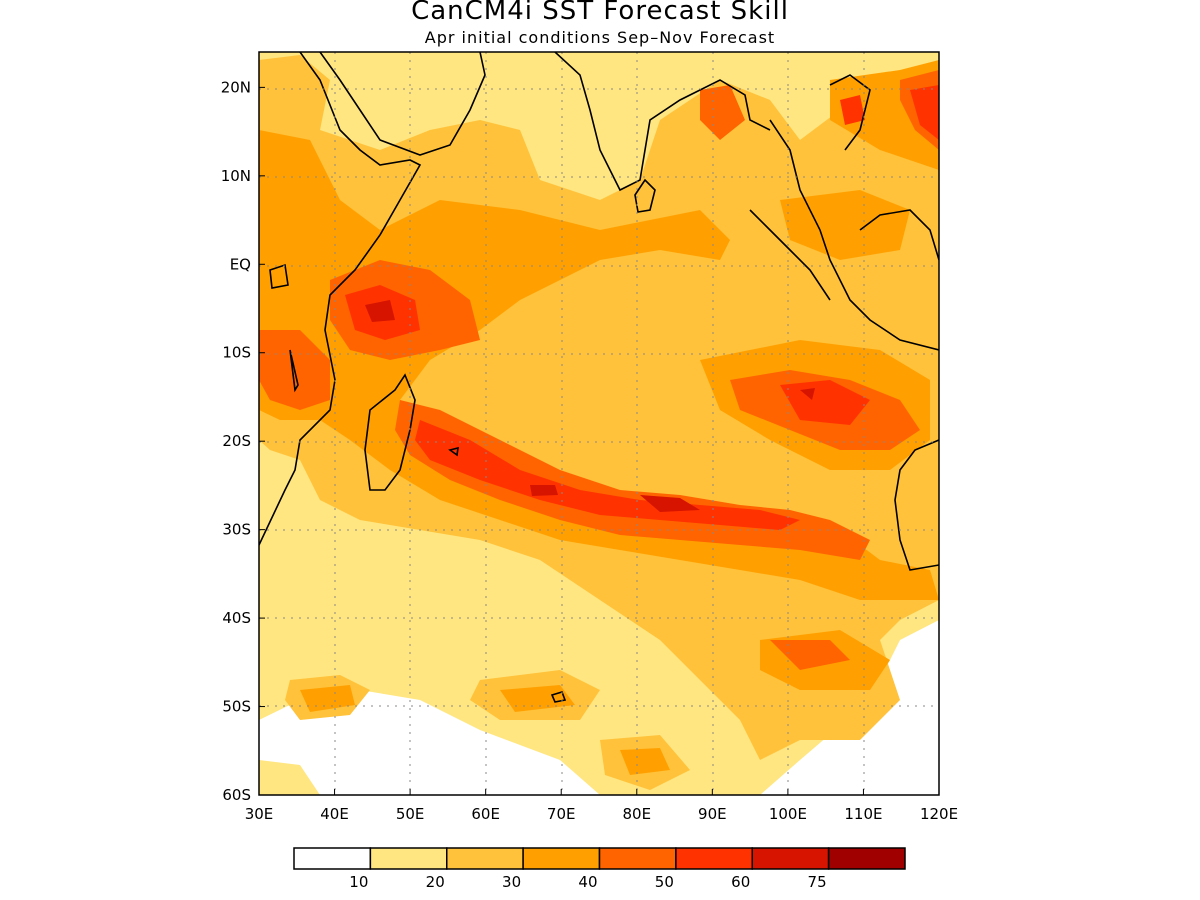  What do you see at coordinates (358, 882) in the screenshot?
I see `colorbar-label: 10` at bounding box center [358, 882].